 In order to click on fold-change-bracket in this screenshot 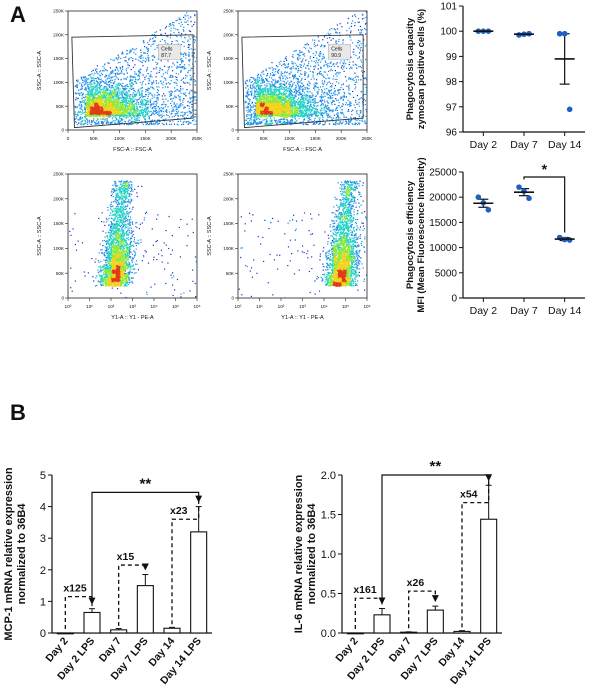, I will do `click(185, 560)`.